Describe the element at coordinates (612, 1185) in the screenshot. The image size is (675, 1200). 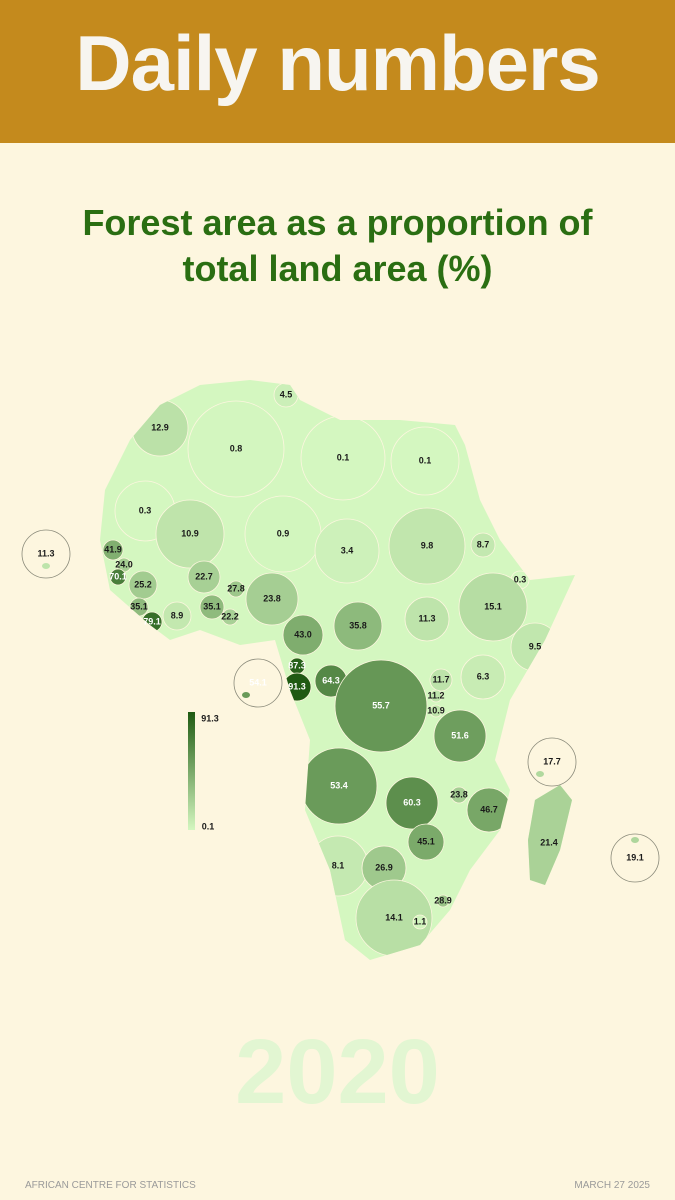
I see `date: MARCH 27 2025` at that location.